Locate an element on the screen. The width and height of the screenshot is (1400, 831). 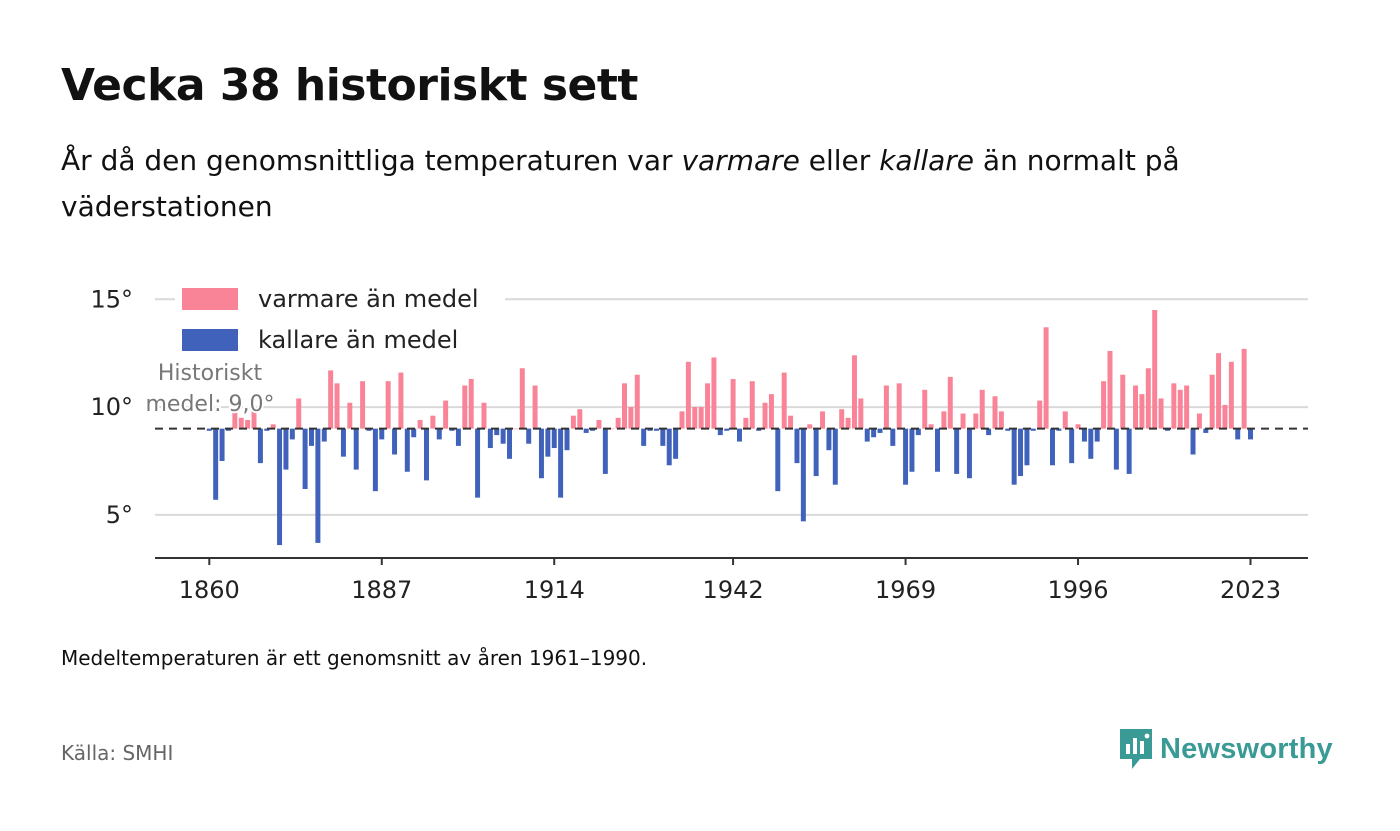
bar-1974 is located at coordinates (937, 450).